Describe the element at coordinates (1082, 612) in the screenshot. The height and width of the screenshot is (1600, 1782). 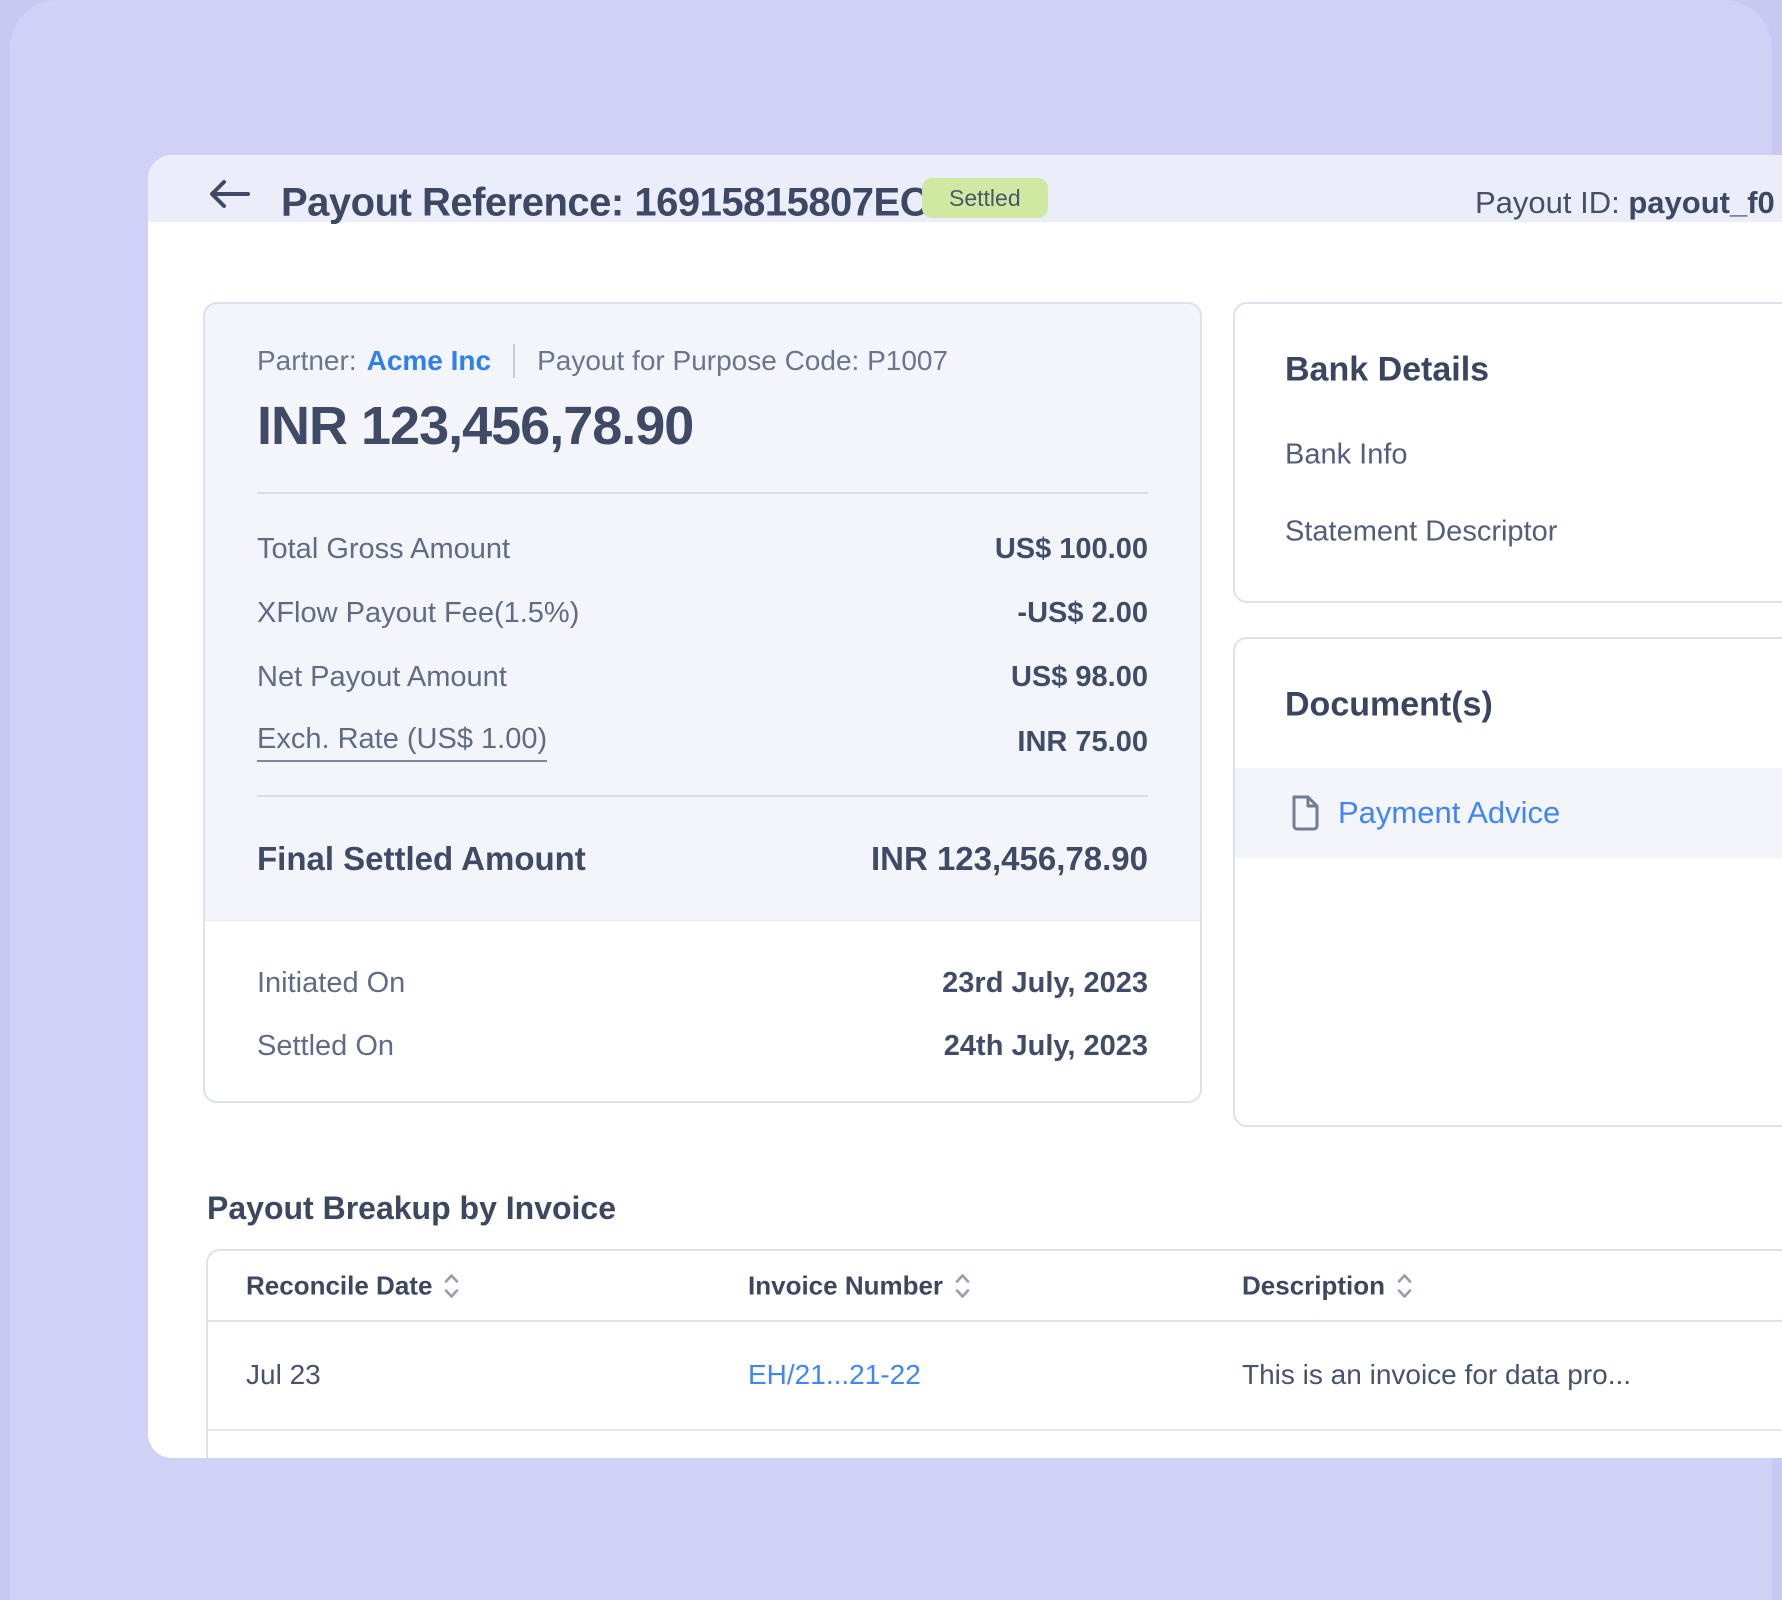
I see `amount-row-value: -US$ 2.00` at that location.